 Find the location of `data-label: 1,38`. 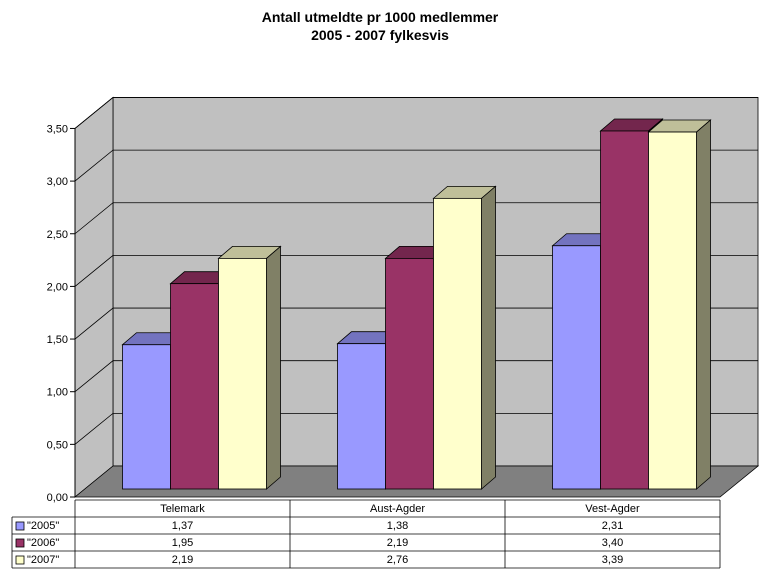

data-label: 1,38 is located at coordinates (397, 526).